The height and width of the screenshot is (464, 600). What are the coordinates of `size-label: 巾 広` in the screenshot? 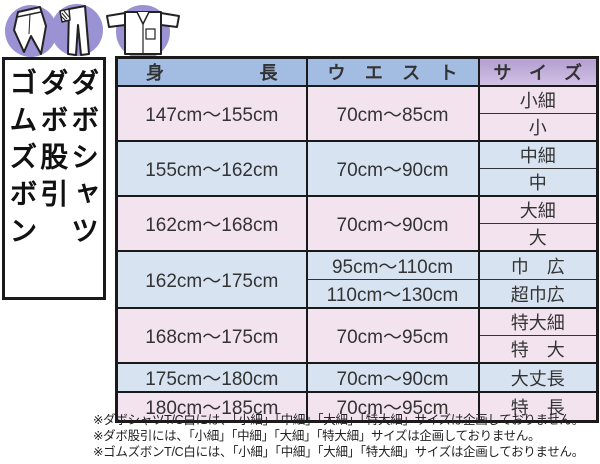 It's located at (538, 265).